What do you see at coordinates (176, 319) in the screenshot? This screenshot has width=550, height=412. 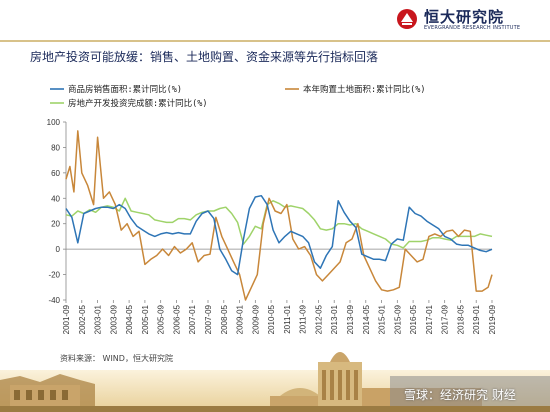 I see `x-tick-label: 2006-05` at bounding box center [176, 319].